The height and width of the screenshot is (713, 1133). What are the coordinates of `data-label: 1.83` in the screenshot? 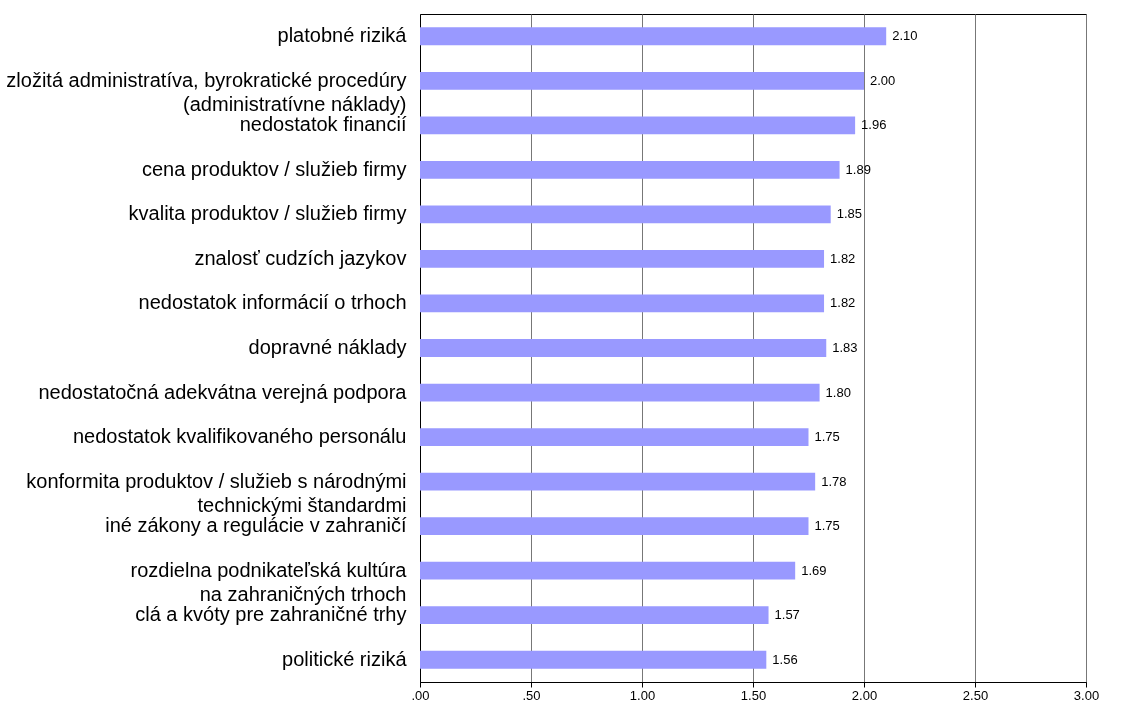 It's located at (845, 347).